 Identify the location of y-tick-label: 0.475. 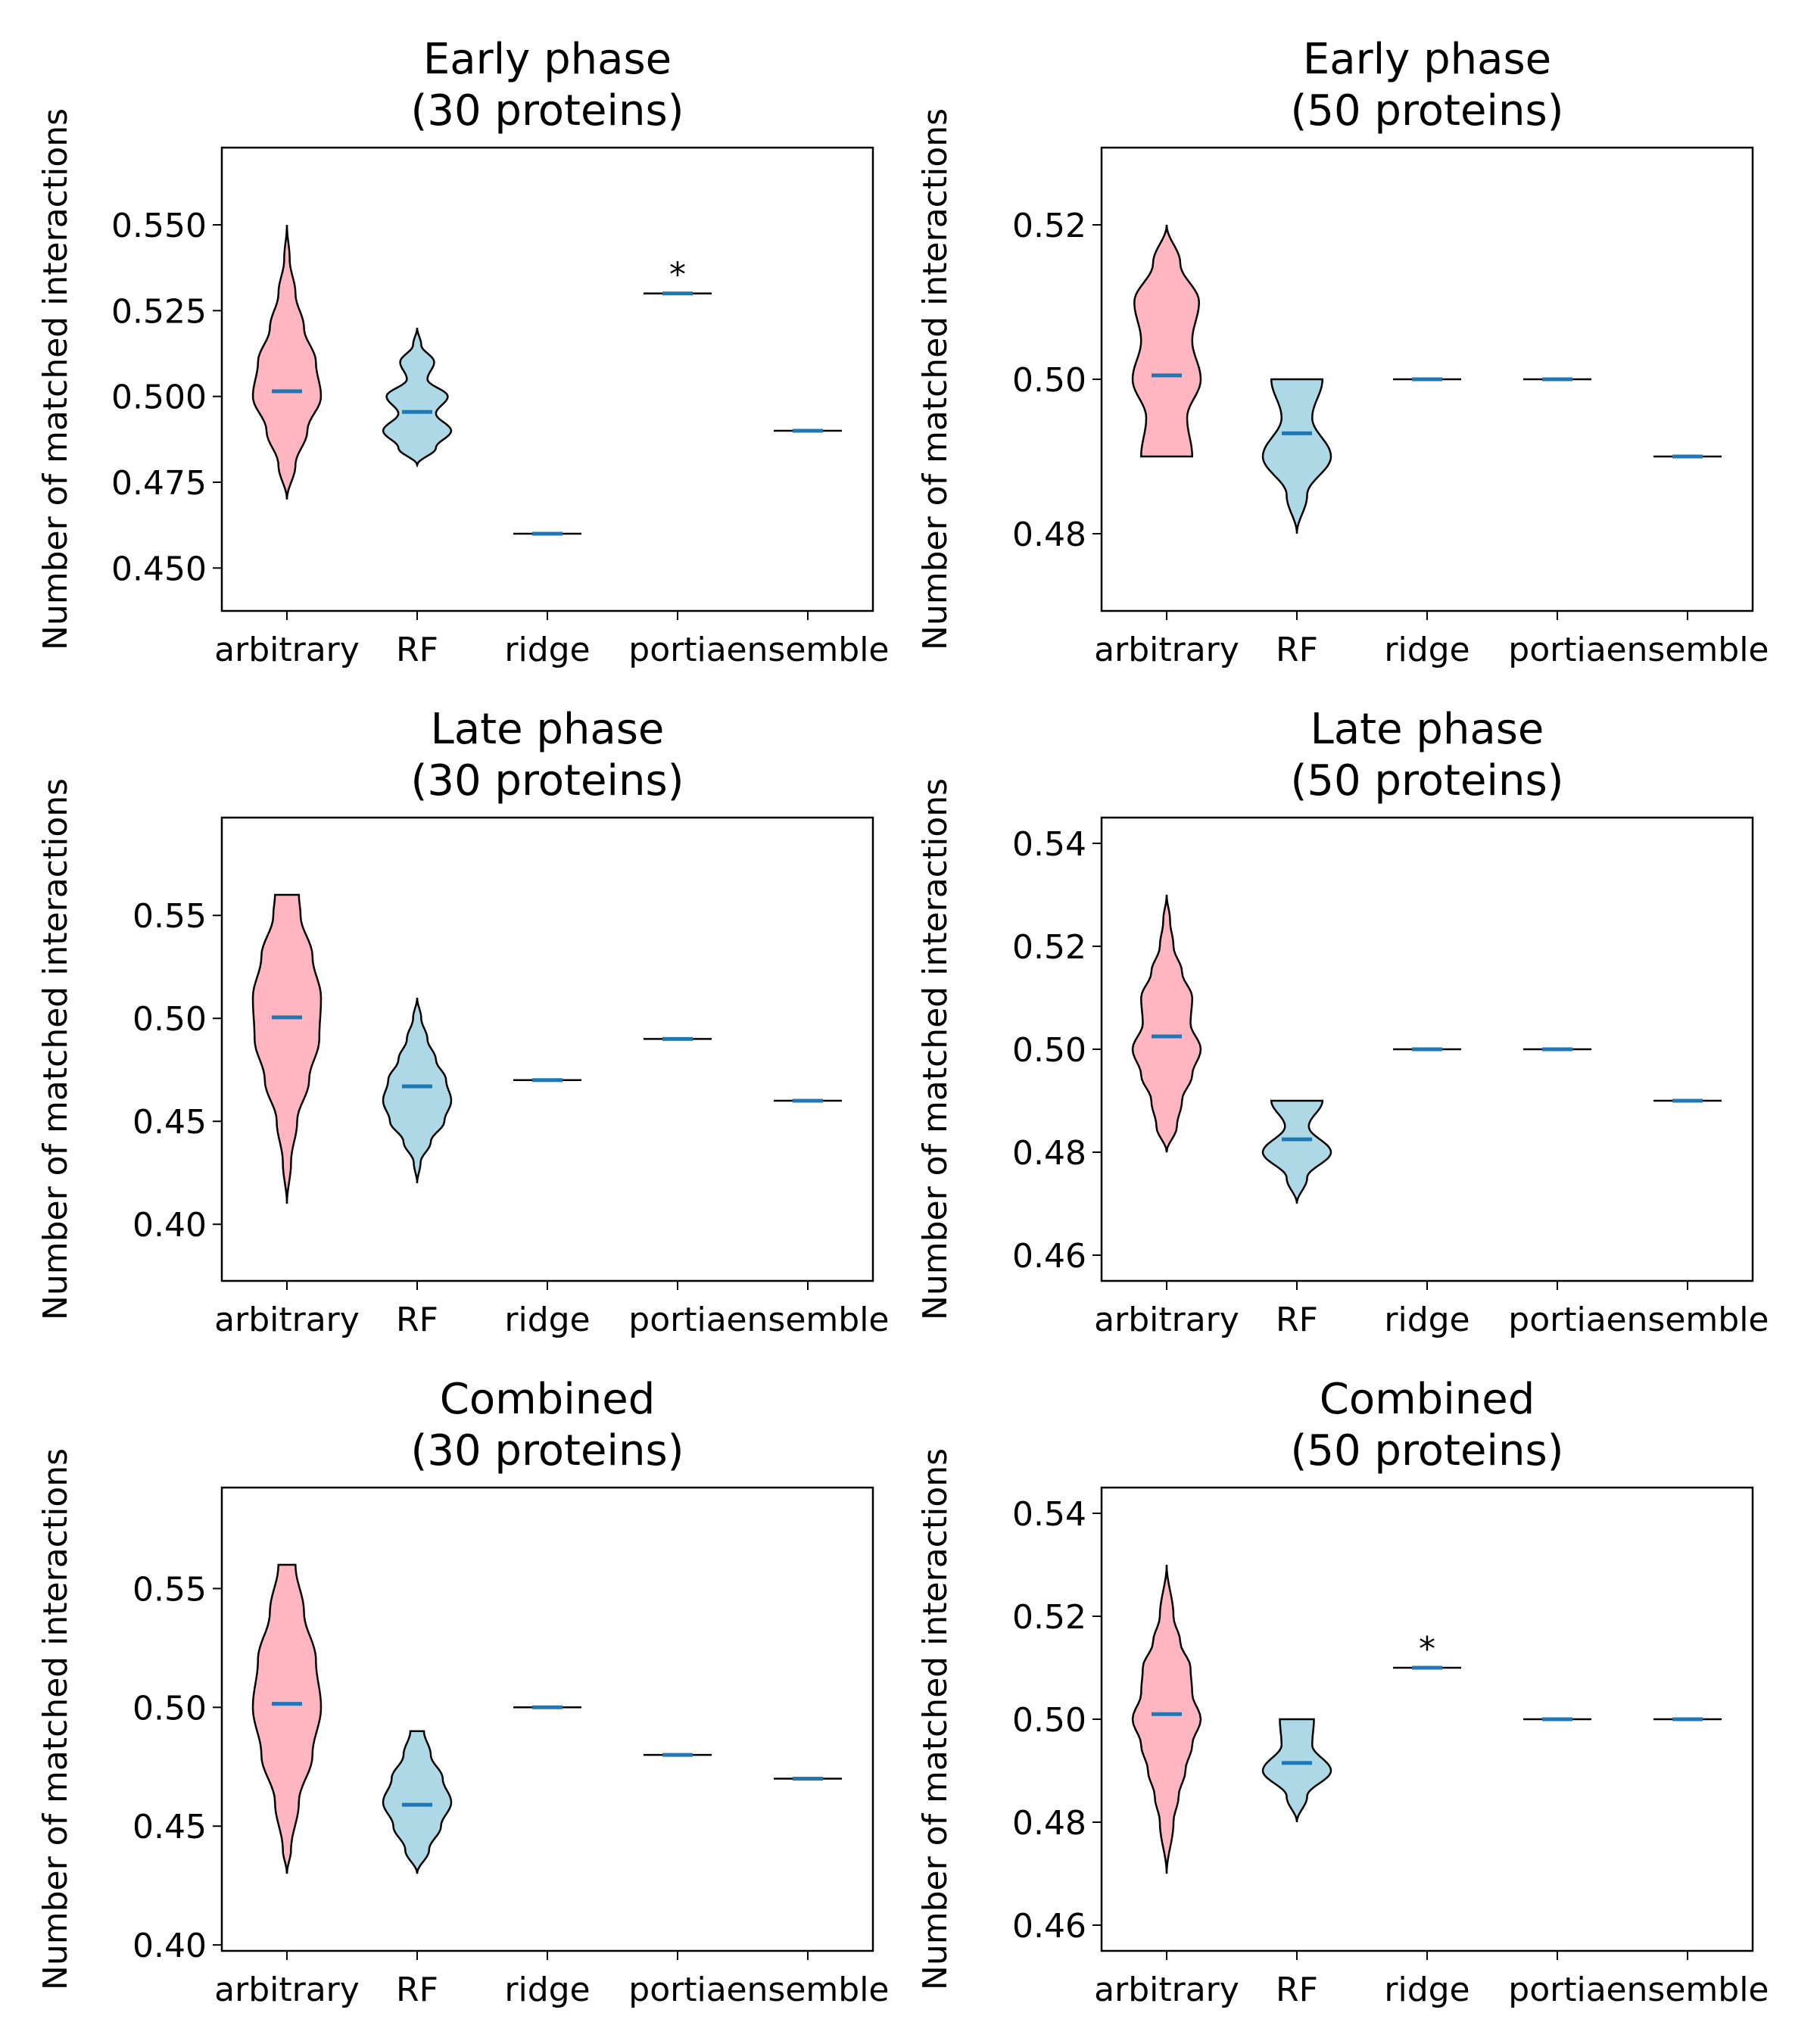
(159, 483).